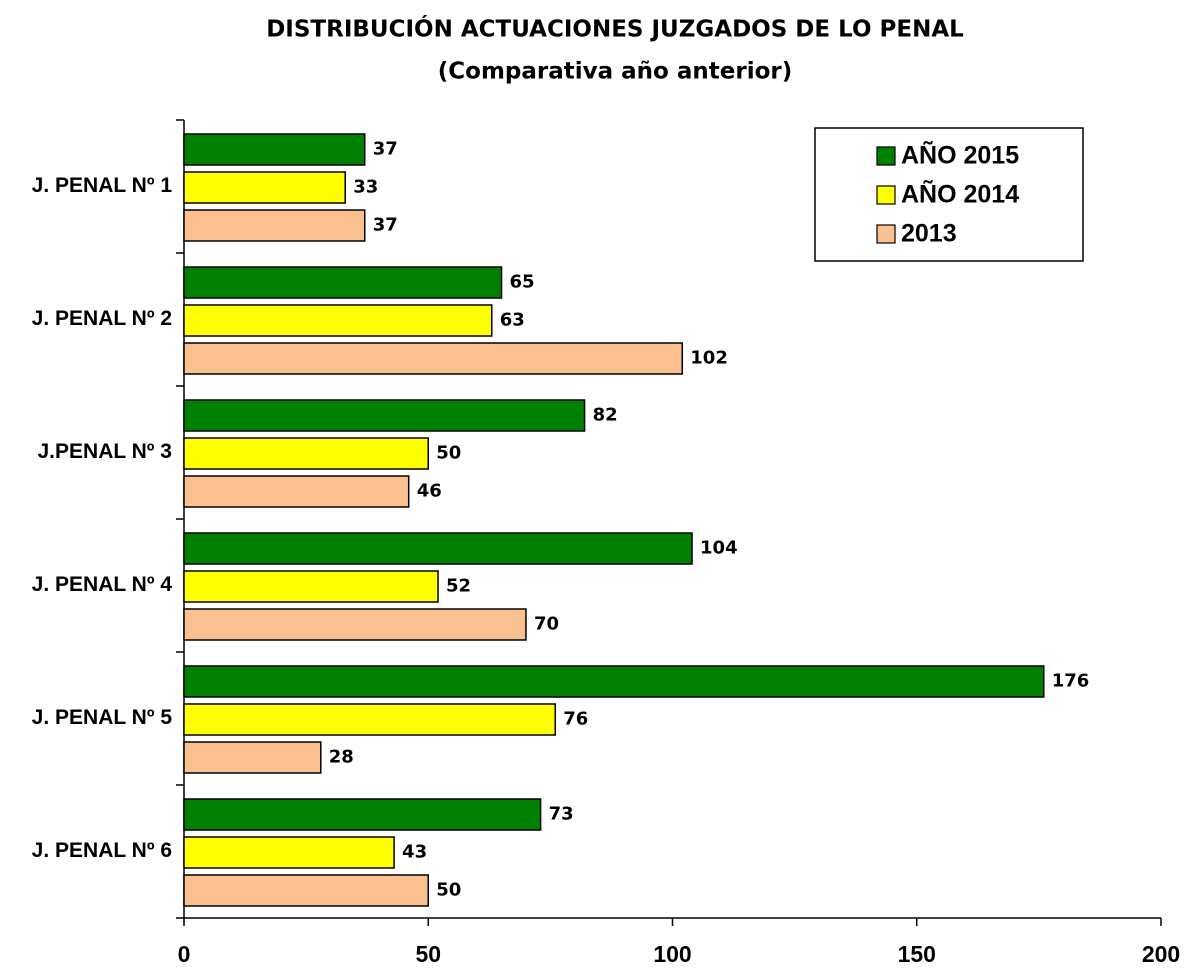 The image size is (1200, 980). What do you see at coordinates (184, 954) in the screenshot?
I see `x-tick-label: 0` at bounding box center [184, 954].